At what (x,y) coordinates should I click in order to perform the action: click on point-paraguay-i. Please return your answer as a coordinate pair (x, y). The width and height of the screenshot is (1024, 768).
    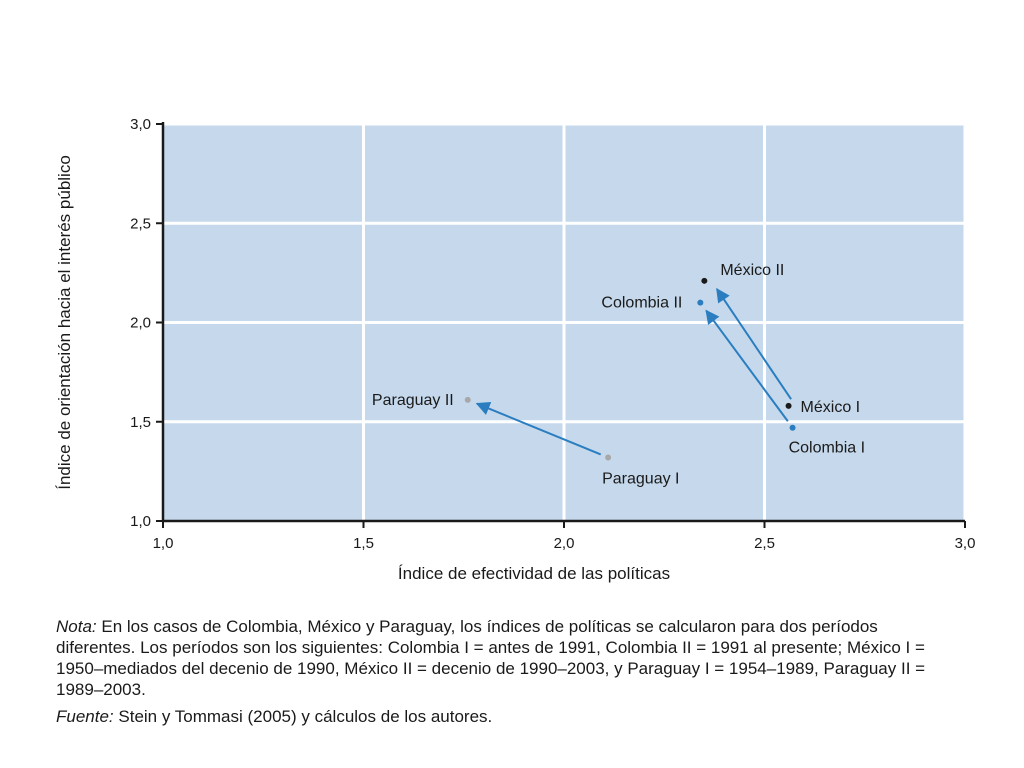
    Looking at the image, I should click on (608, 457).